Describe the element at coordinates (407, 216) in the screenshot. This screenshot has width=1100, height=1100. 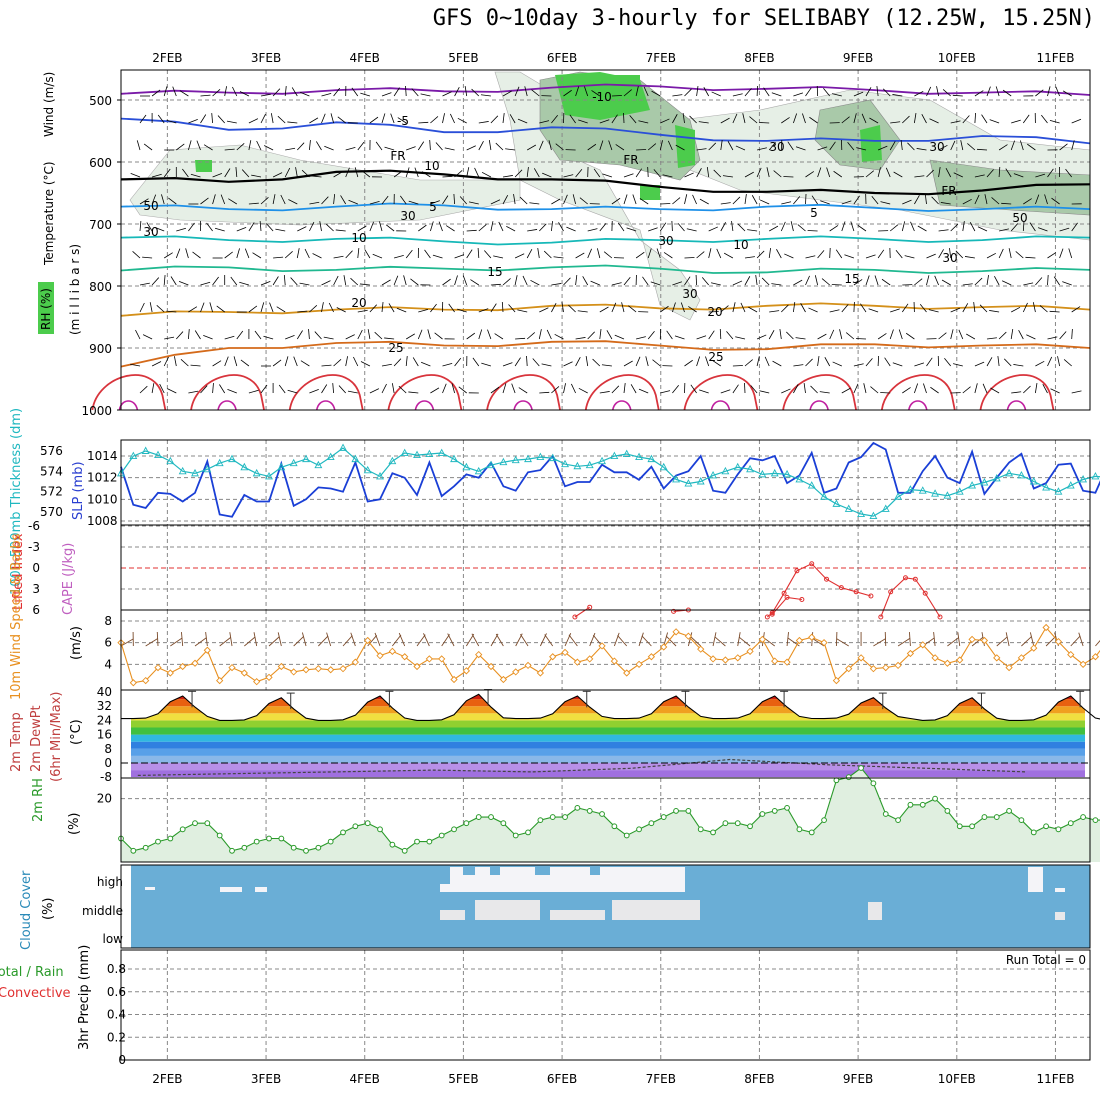
I see `rh-label: 30` at that location.